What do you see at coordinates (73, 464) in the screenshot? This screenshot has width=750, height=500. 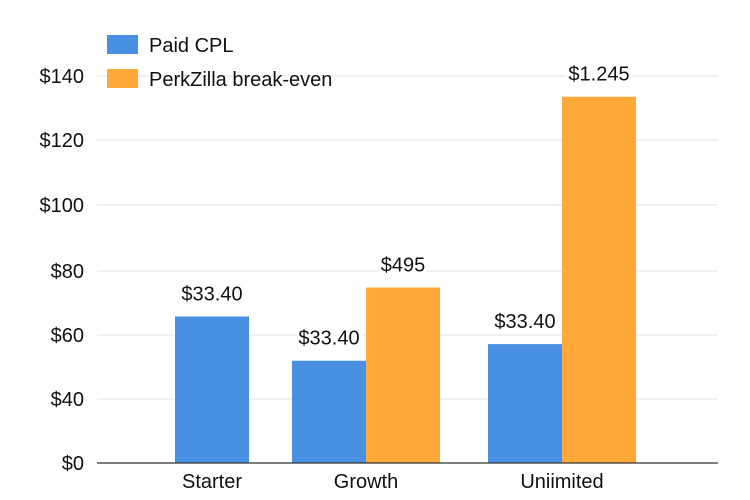 I see `y-tick-label: $0` at bounding box center [73, 464].